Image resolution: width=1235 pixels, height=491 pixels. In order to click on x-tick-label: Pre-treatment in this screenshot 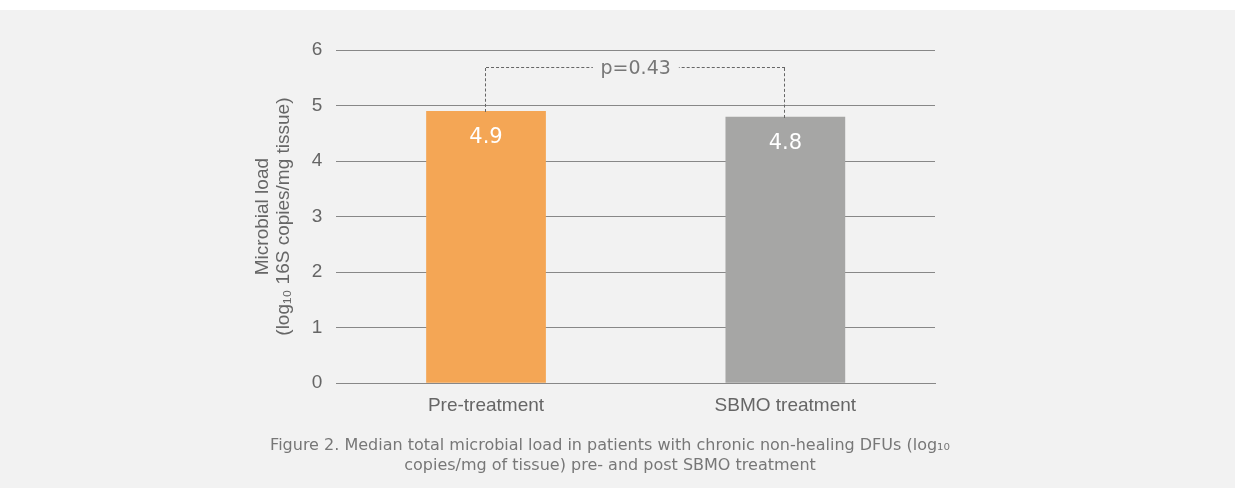, I will do `click(486, 404)`.